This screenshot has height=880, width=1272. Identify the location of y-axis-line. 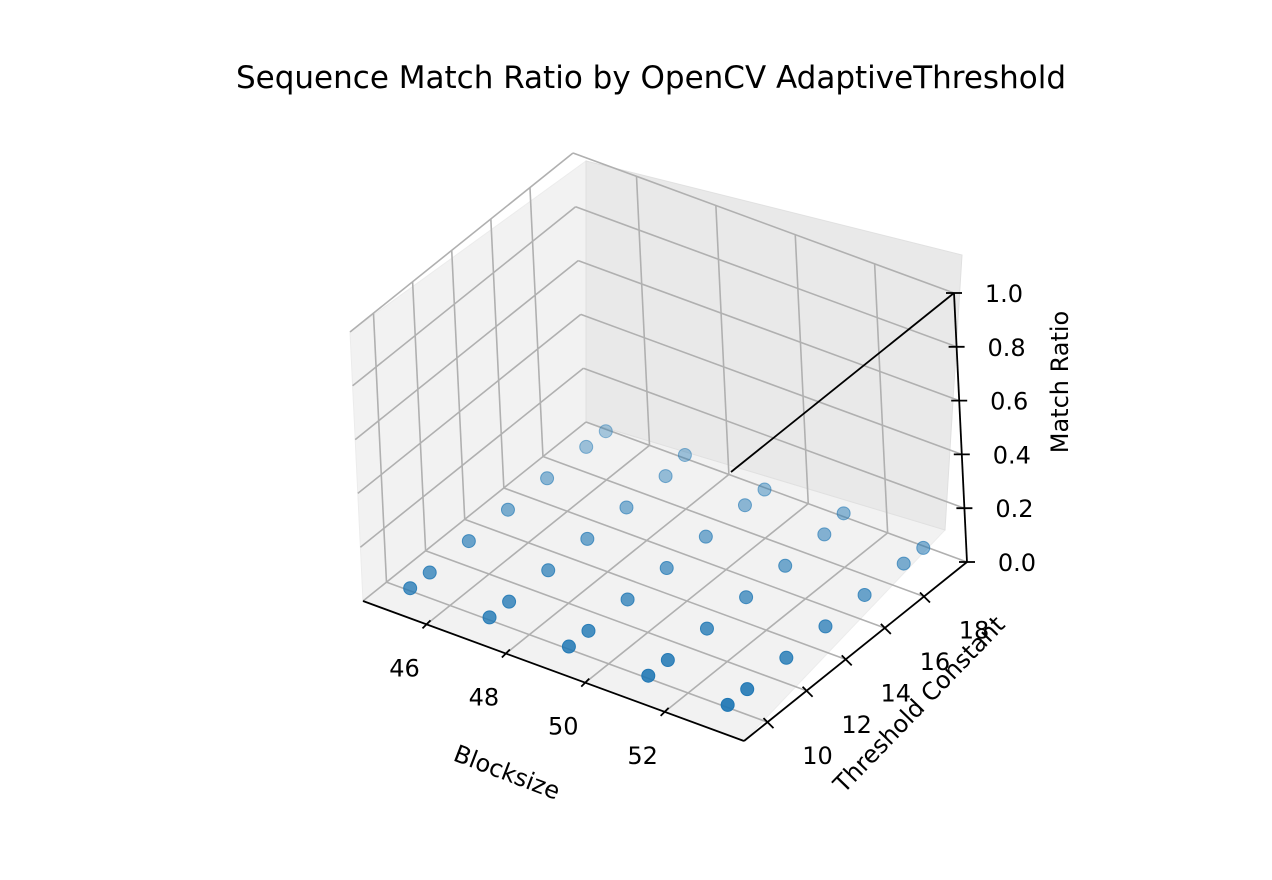
(855, 651).